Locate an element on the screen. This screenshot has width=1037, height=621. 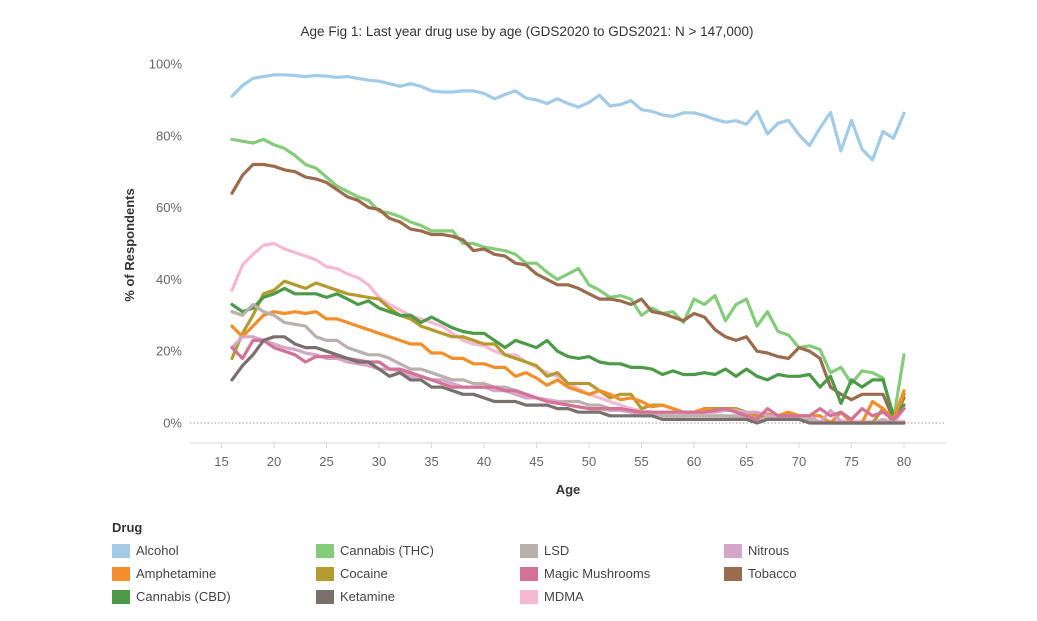
y-tick-label: 0% is located at coordinates (172, 423).